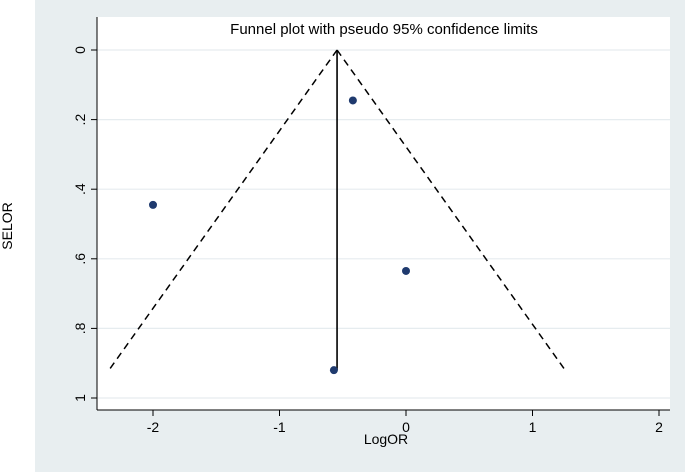 The height and width of the screenshot is (472, 685). What do you see at coordinates (406, 427) in the screenshot?
I see `x-tick-label: 0` at bounding box center [406, 427].